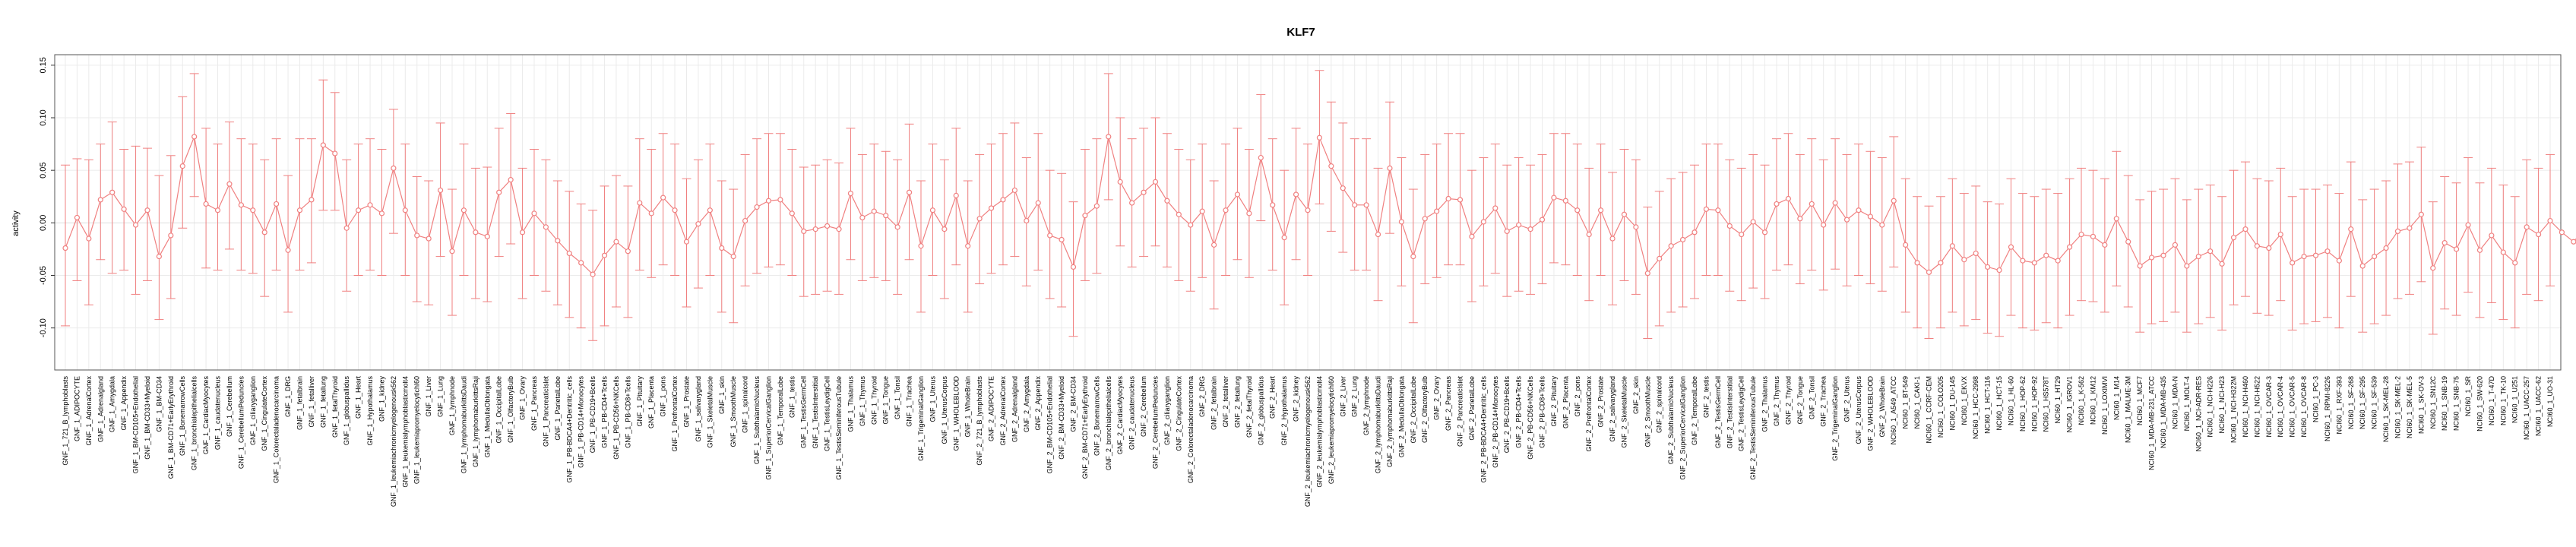 This screenshot has width=2576, height=547. Describe the element at coordinates (218, 413) in the screenshot. I see `x-tick-label: GNF_1_caudatenucleus` at that location.